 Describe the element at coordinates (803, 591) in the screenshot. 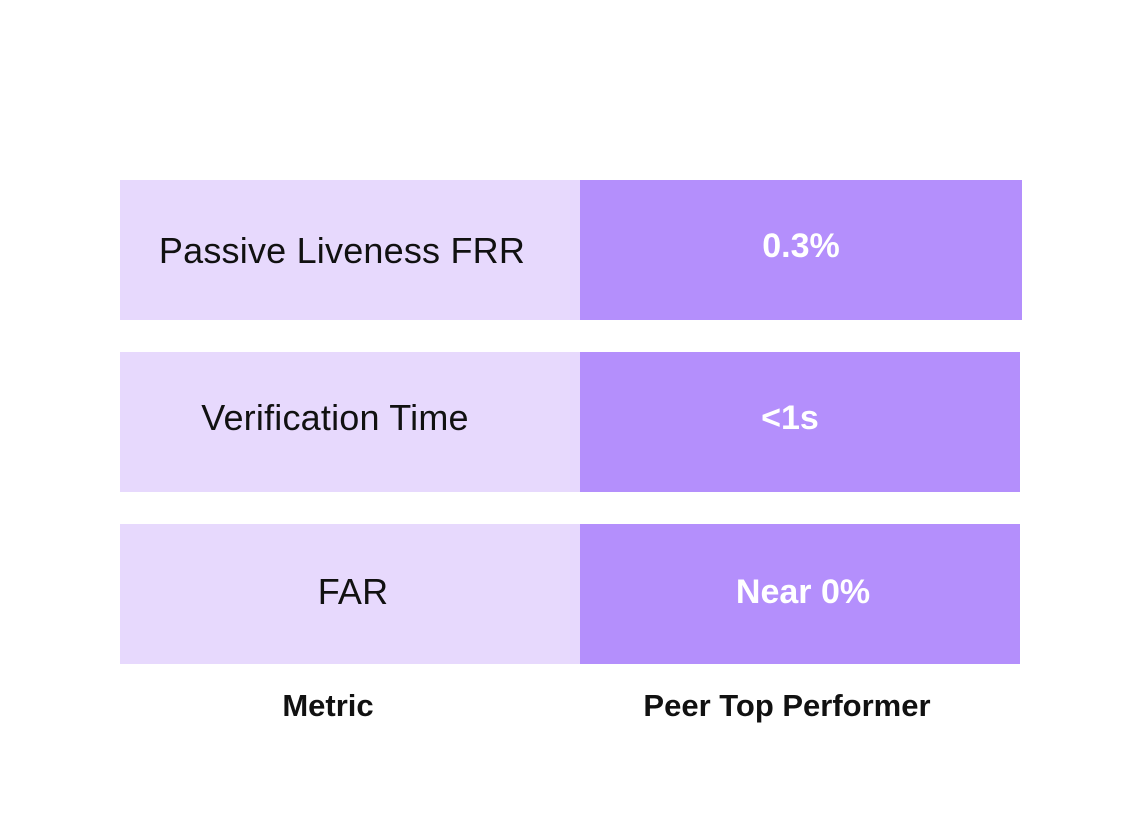

I see `value-label: Near 0%` at that location.